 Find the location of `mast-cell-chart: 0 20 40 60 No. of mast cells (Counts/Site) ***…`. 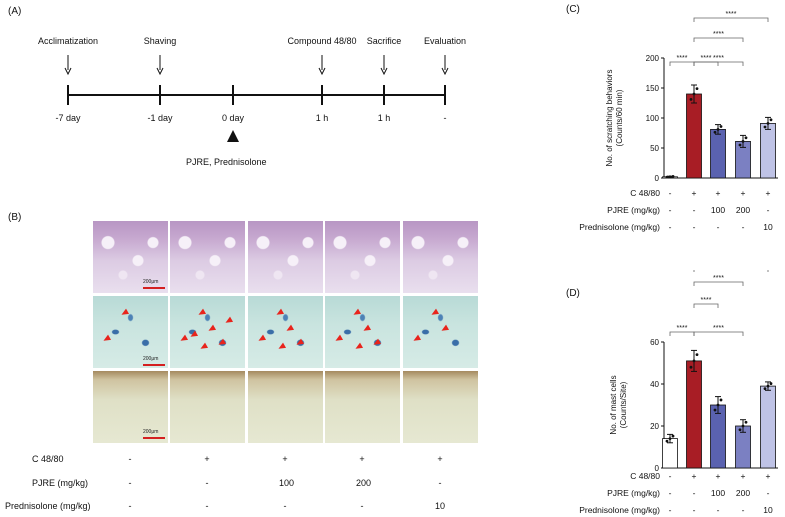

mast-cell-chart: 0 20 40 60 No. of mast cells (Counts/Site) ***… is located at coordinates (678, 392).